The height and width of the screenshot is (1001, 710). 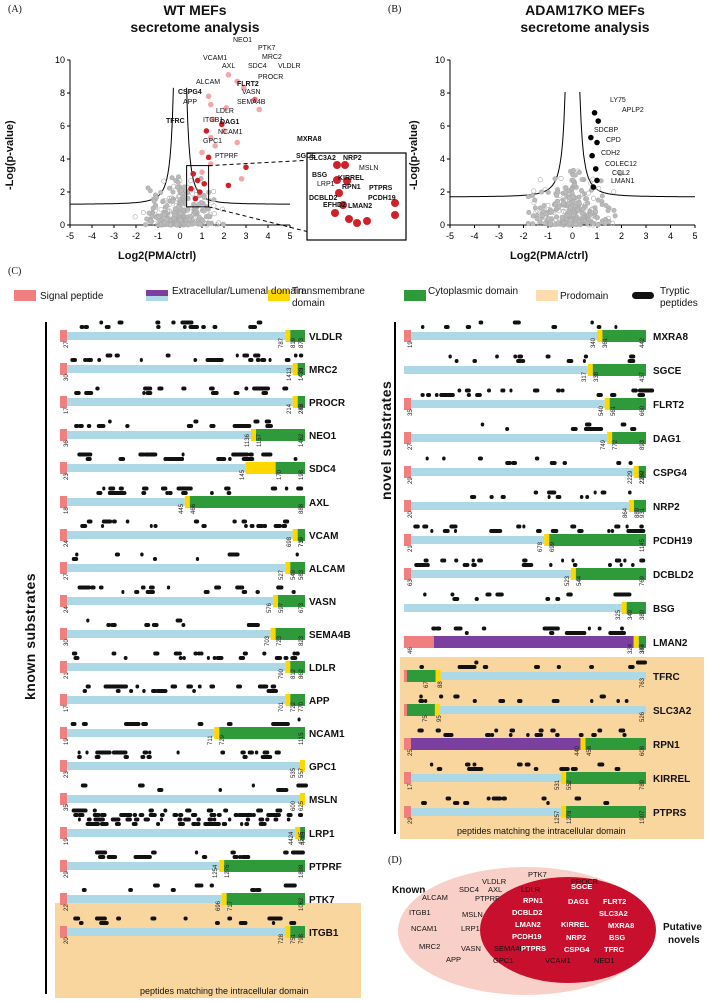 What do you see at coordinates (582, 886) in the screenshot?
I see `venn-novel-sgce: SGCE` at bounding box center [582, 886].